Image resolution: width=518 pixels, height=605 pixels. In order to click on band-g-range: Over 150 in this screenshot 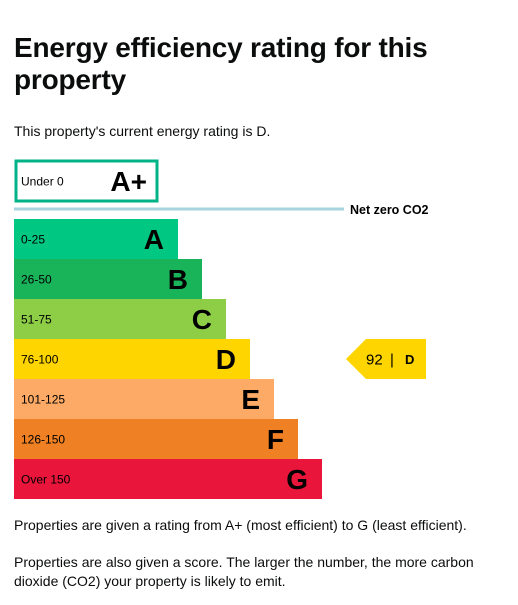, I will do `click(46, 480)`.